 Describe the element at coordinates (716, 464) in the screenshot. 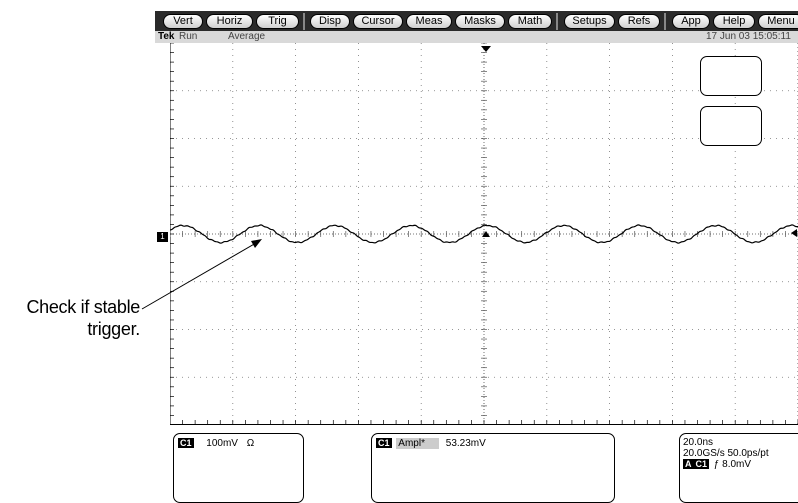

I see `trigger-slope-icon: ƒ` at that location.